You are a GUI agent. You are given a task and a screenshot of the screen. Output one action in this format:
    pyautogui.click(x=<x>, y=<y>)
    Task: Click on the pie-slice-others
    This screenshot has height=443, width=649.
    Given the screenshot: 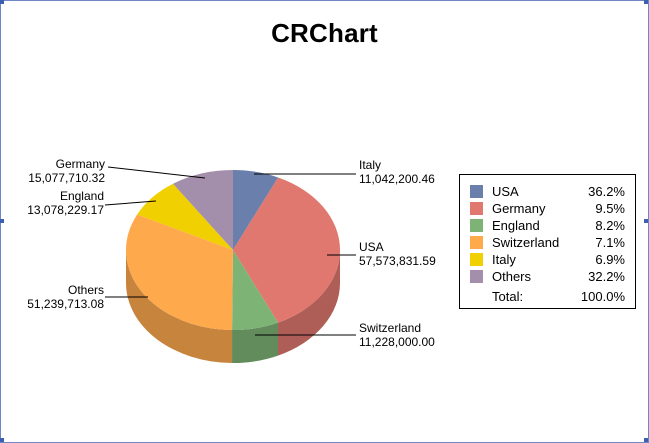 What is the action you would take?
    pyautogui.click(x=179, y=272)
    